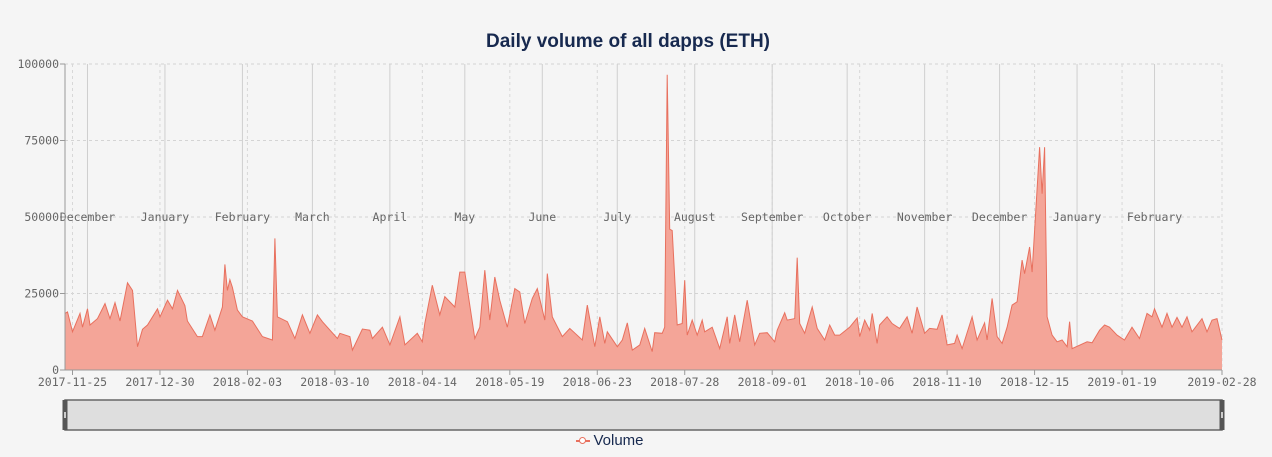  I want to click on month-label: September, so click(772, 217).